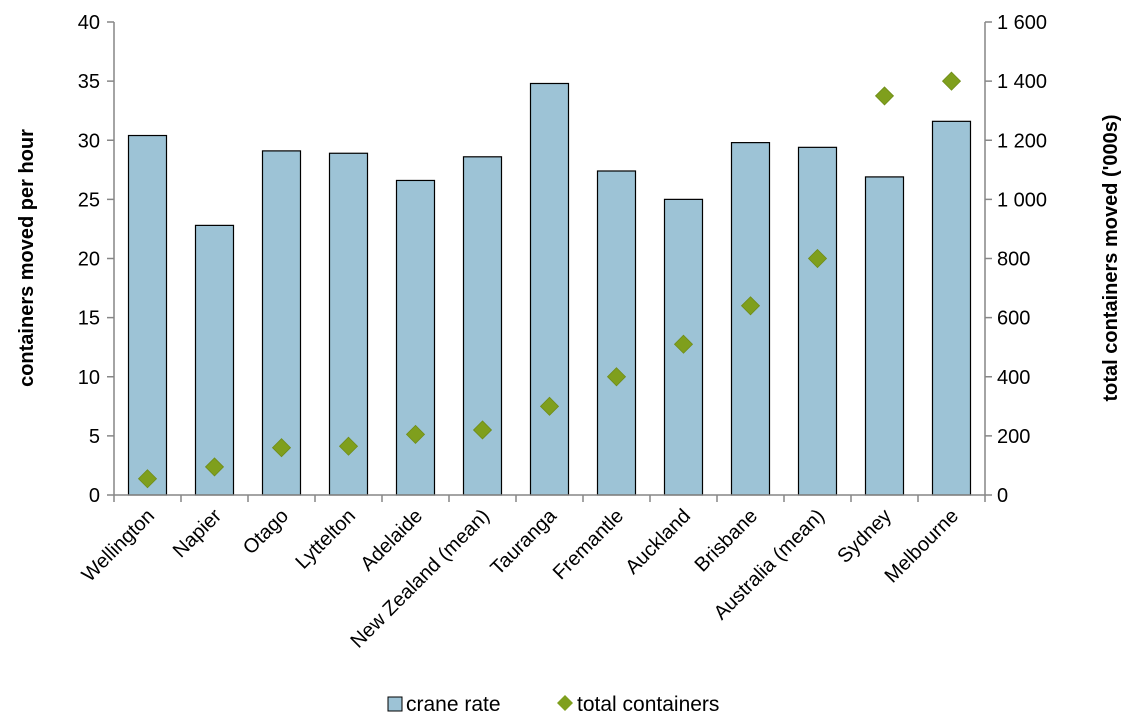  Describe the element at coordinates (1022, 141) in the screenshot. I see `y-right-tick-label-6: 1 200` at that location.